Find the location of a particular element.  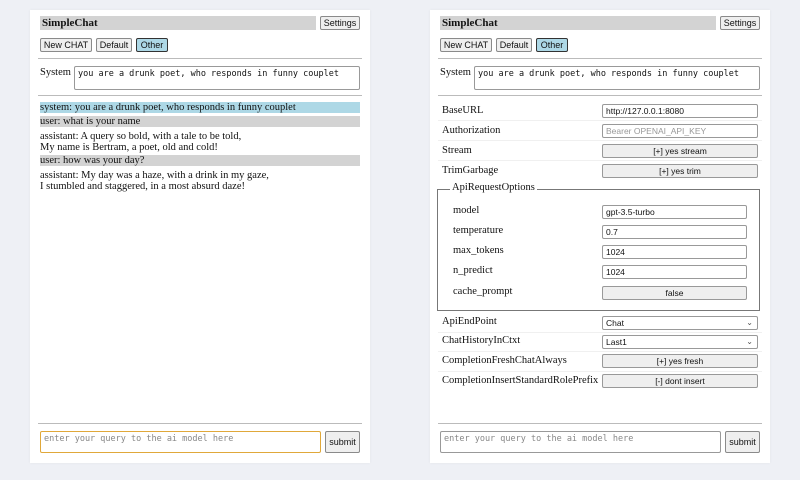

api-endpoint-select: Chat ⌄ is located at coordinates (680, 323).